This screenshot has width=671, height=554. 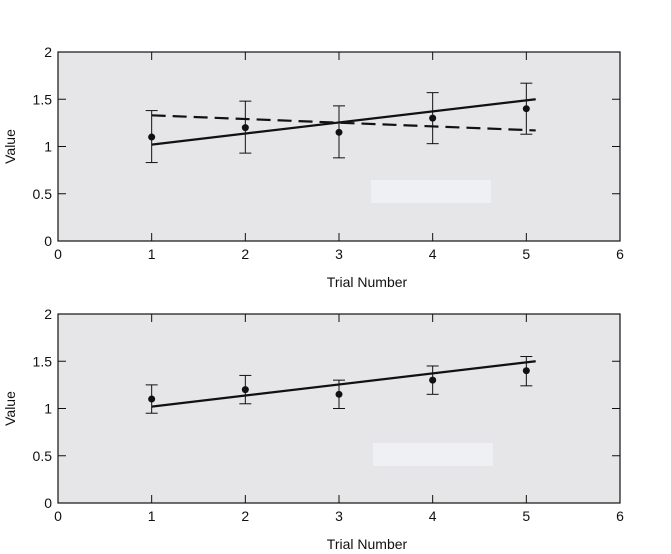 I want to click on dashed-trend-line, so click(x=343, y=123).